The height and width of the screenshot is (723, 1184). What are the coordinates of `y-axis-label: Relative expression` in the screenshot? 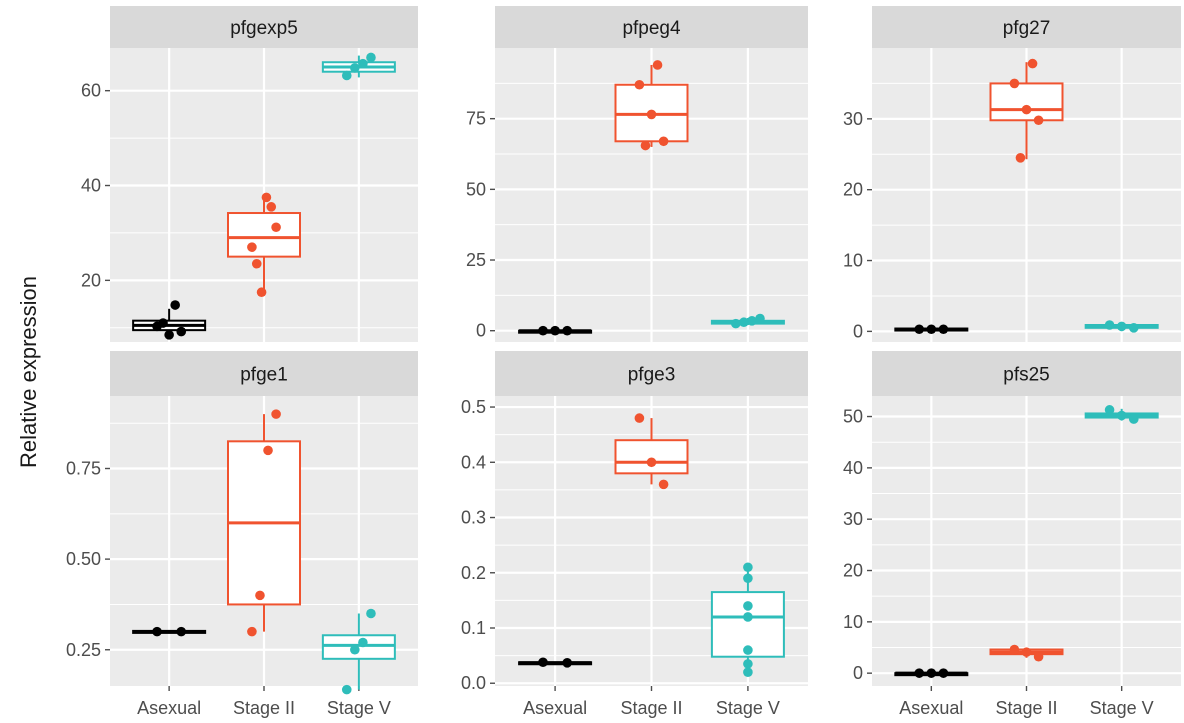 It's located at (28, 372).